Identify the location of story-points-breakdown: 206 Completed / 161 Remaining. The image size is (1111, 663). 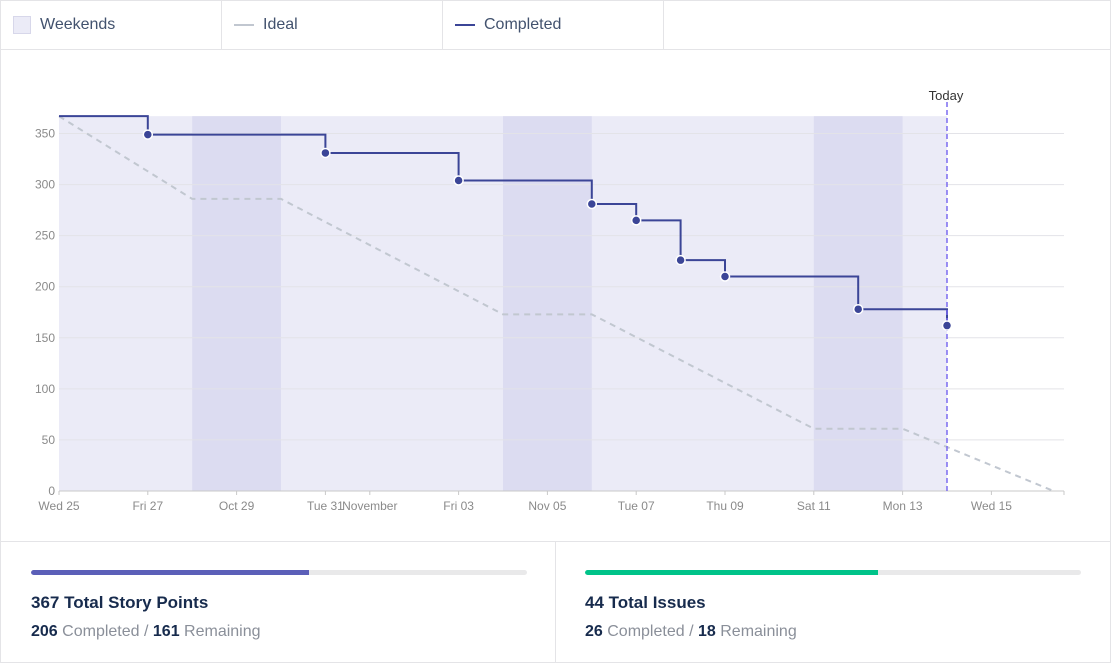
(278, 632).